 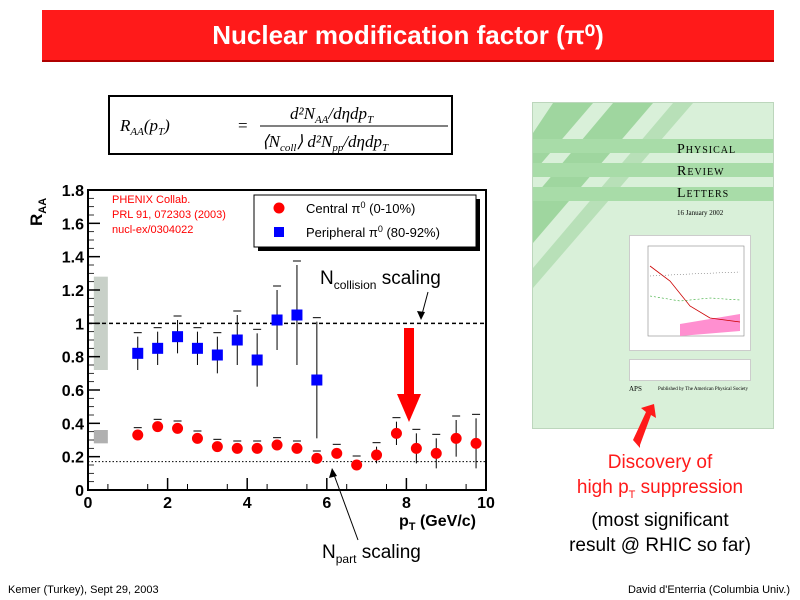 What do you see at coordinates (38, 212) in the screenshot?
I see `y-axis-label: RAA` at bounding box center [38, 212].